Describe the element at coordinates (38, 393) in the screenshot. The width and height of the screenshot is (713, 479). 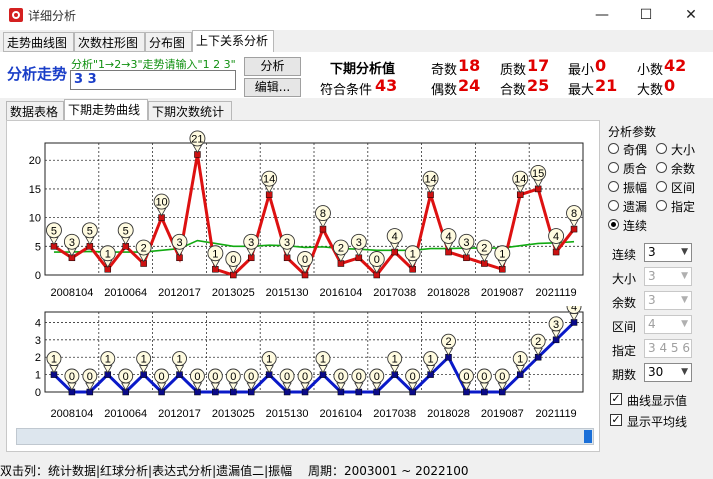
I see `y-tick-label: 0` at that location.